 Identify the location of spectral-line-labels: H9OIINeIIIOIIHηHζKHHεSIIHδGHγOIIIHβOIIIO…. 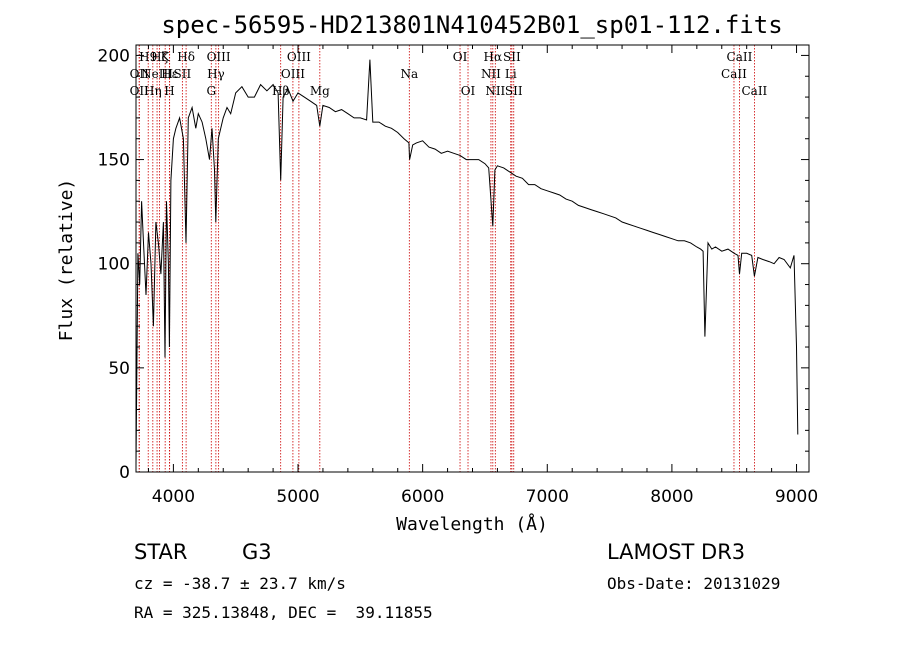
(449, 74).